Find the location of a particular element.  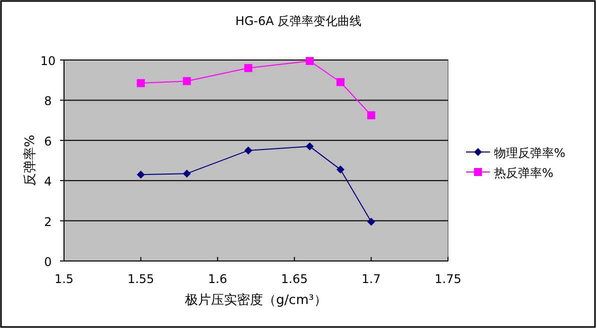

x-tick-label: 1.7 is located at coordinates (371, 279).